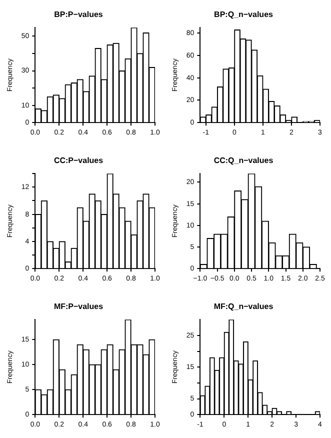  I want to click on chart-title: BP:Q_n−values, so click(244, 15).